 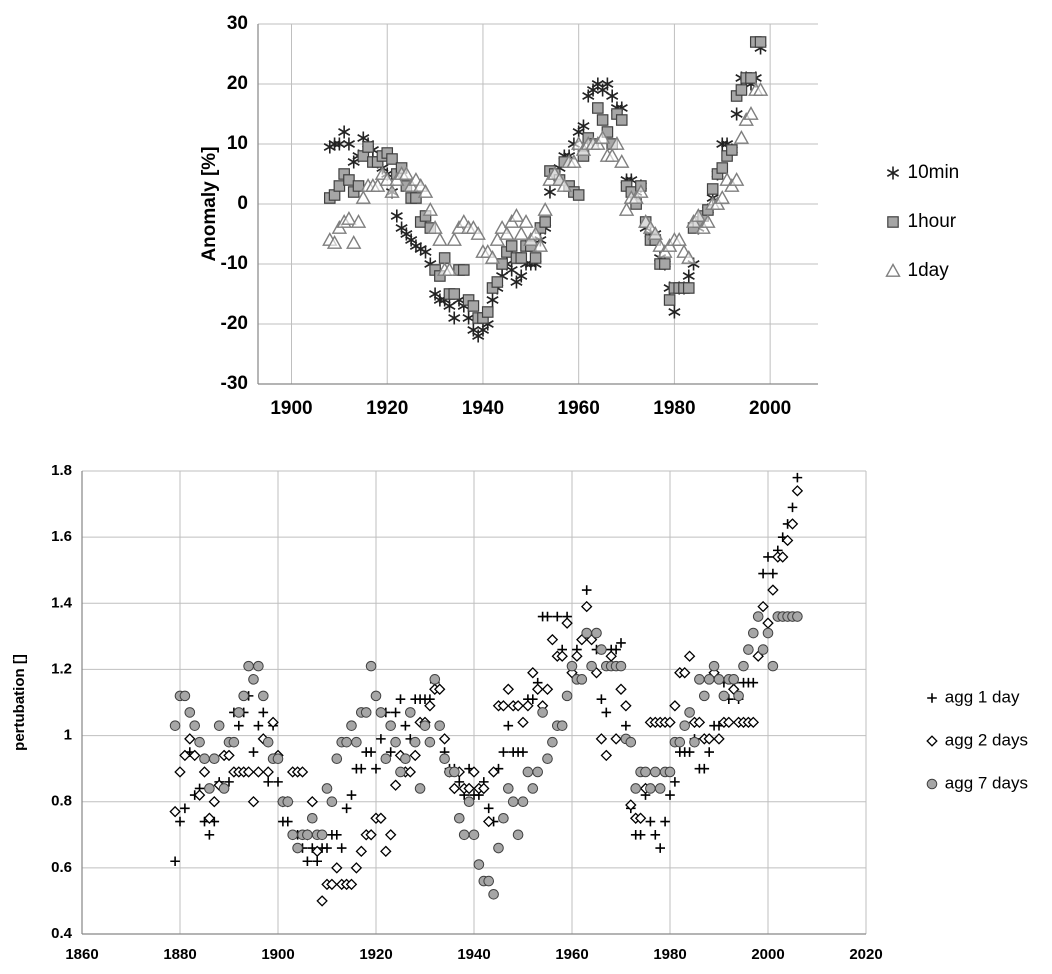 I want to click on x-tick-label: 1920, so click(x=387, y=408).